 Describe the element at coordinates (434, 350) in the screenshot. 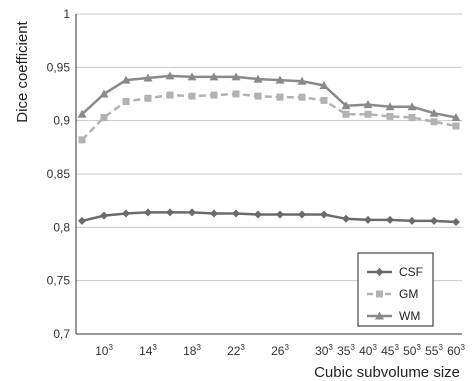

I see `x-tick-label: 553` at that location.